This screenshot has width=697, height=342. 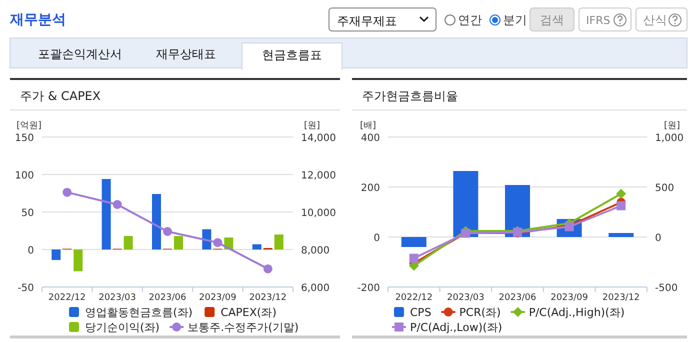 What do you see at coordinates (669, 138) in the screenshot?
I see `y2-tick-label: 1,000` at bounding box center [669, 138].